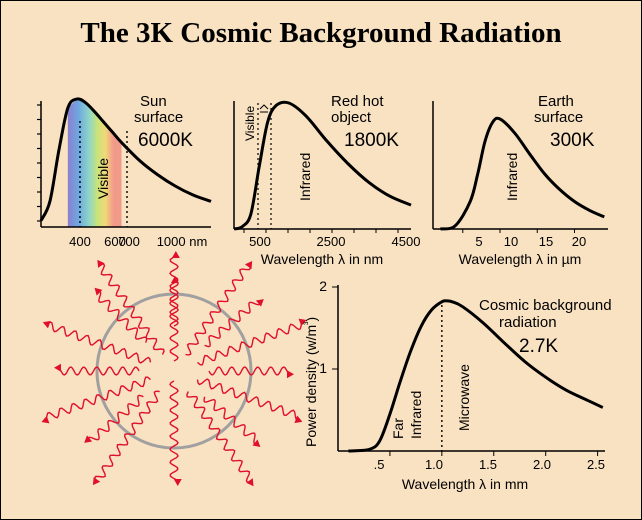 The image size is (642, 520). What do you see at coordinates (542, 464) in the screenshot?
I see `cmb-xtick-2.0: 2.0` at bounding box center [542, 464].